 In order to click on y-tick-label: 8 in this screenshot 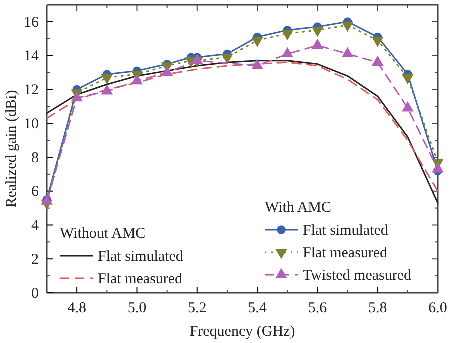, I will do `click(35, 158)`.